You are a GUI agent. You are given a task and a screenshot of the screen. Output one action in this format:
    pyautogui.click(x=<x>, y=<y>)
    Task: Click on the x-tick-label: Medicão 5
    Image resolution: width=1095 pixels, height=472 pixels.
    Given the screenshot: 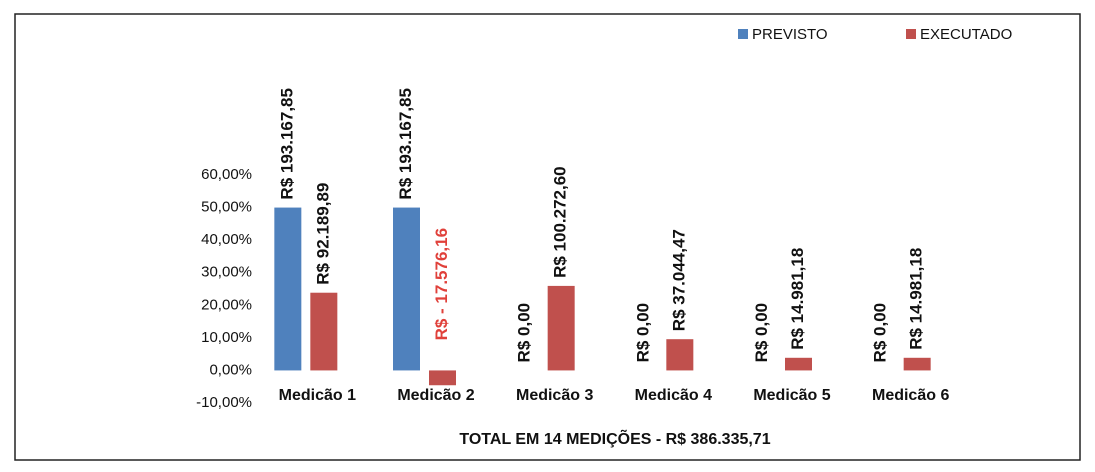 What is the action you would take?
    pyautogui.click(x=791, y=395)
    